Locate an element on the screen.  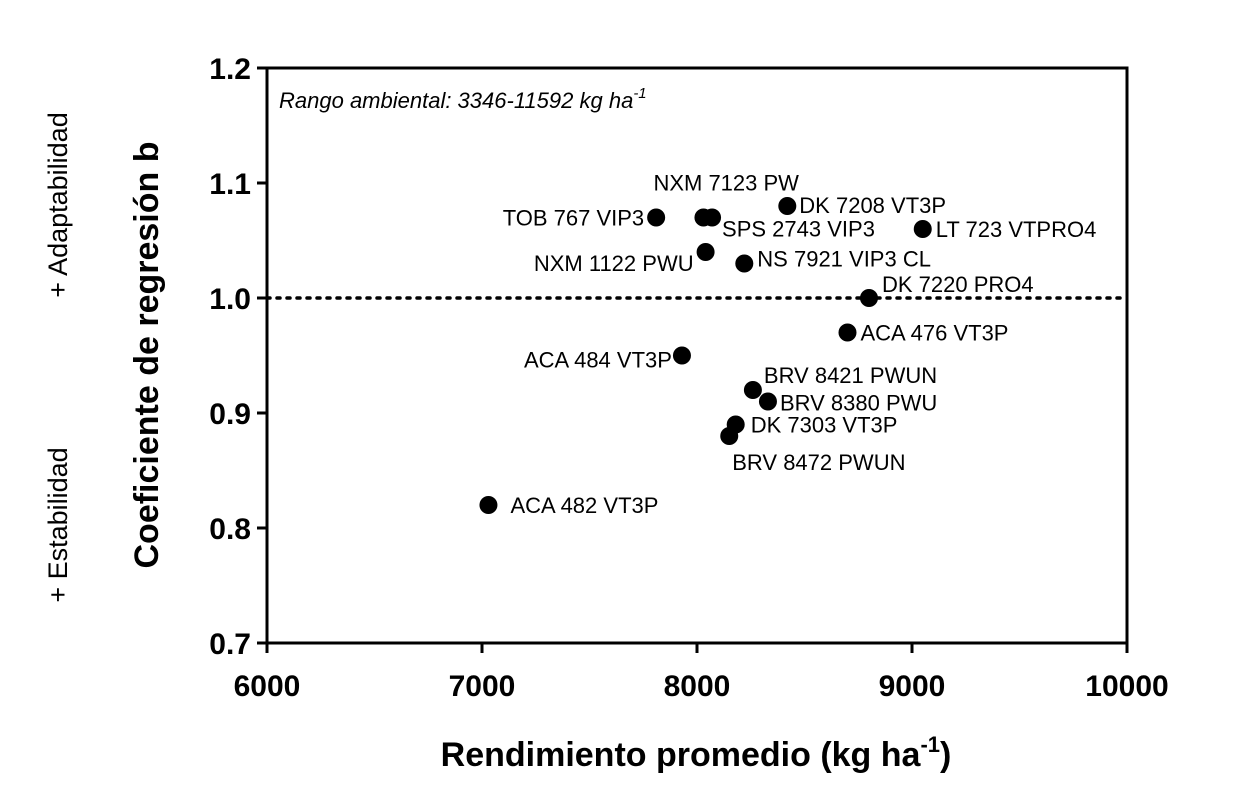
point-label: DK 7220 PRO4 is located at coordinates (958, 284).